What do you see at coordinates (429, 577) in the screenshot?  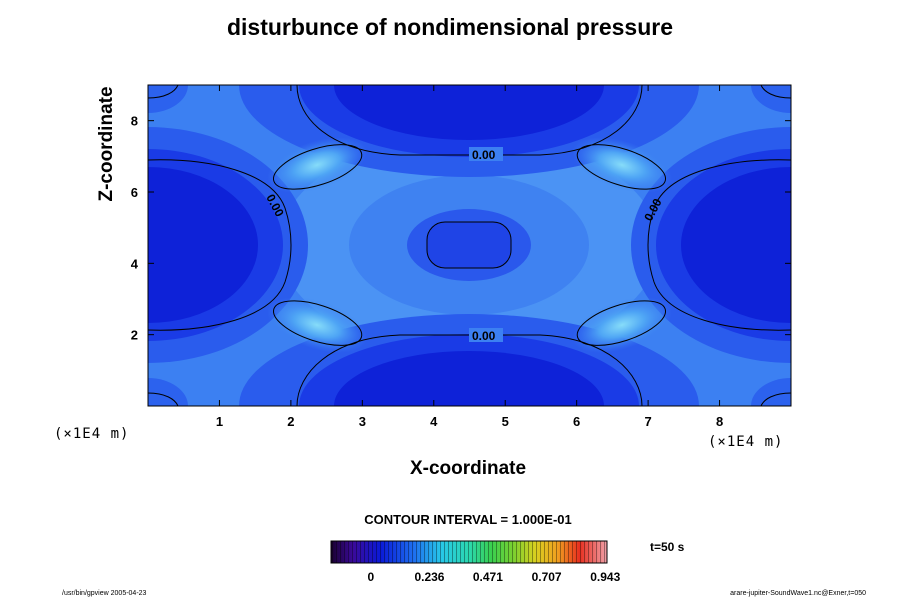 I see `colorbar-tick-label: 0.236` at bounding box center [429, 577].